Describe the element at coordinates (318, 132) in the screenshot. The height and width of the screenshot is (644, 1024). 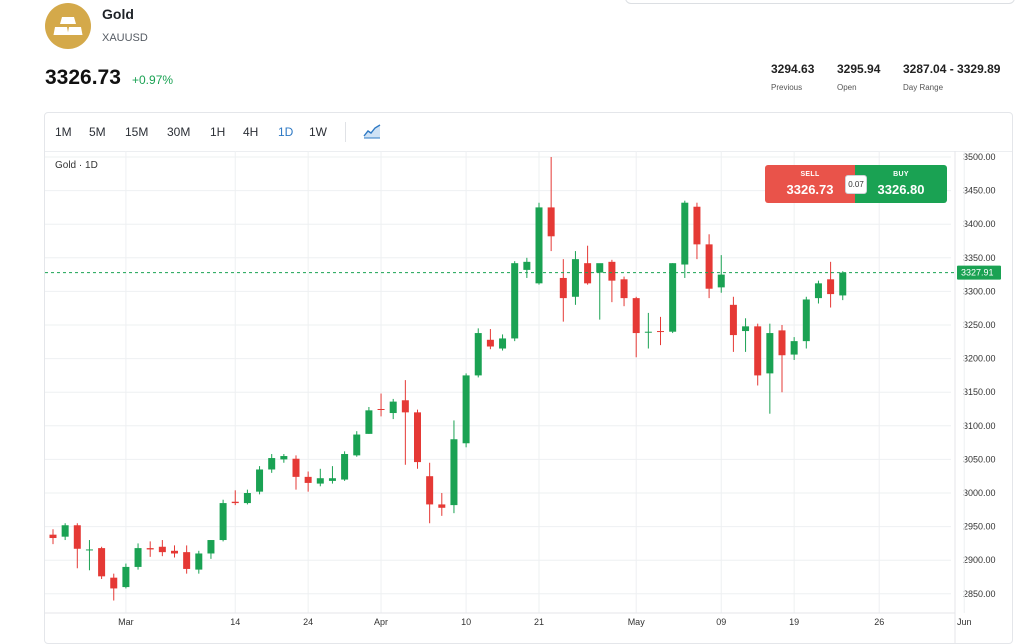
I see `timeframe-1w: 1W` at that location.